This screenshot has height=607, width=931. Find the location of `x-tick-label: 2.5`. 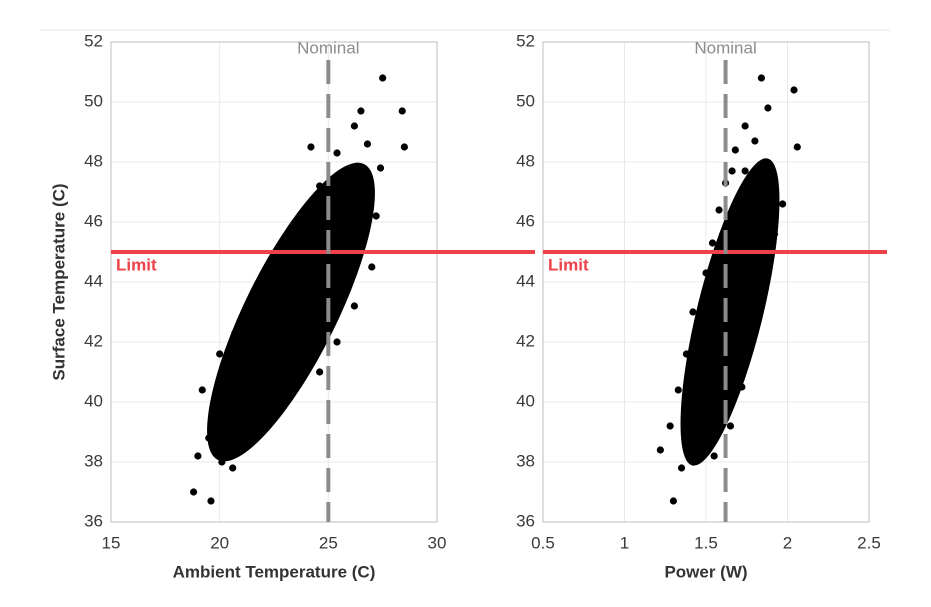

x-tick-label: 2.5 is located at coordinates (869, 542).